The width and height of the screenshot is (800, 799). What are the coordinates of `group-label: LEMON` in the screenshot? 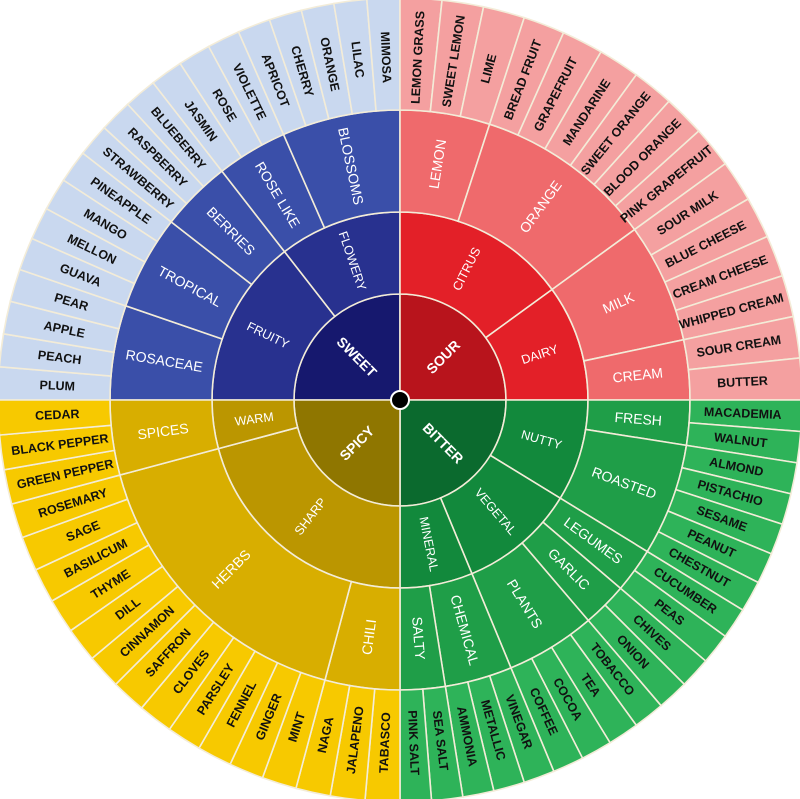 It's located at (438, 164).